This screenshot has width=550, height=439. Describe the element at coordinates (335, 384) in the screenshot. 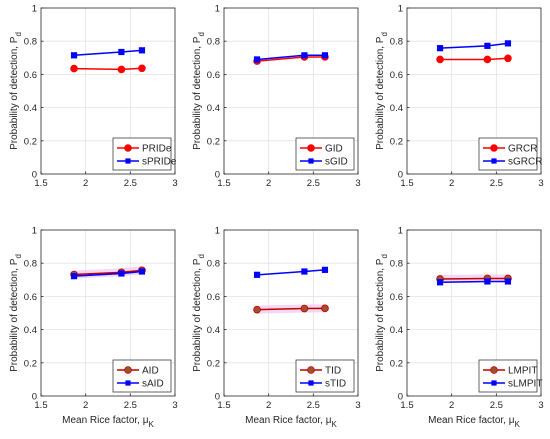

I see `legend-label-sTID: sTID` at that location.